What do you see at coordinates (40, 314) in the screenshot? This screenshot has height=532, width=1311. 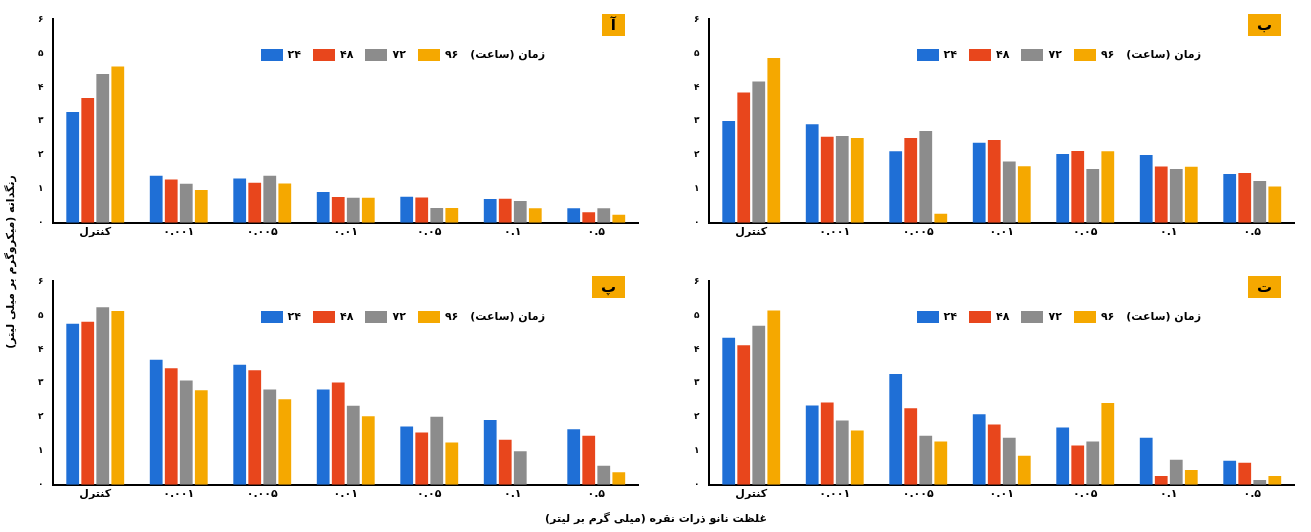 I see `y-tick-label: ۵` at bounding box center [40, 314].